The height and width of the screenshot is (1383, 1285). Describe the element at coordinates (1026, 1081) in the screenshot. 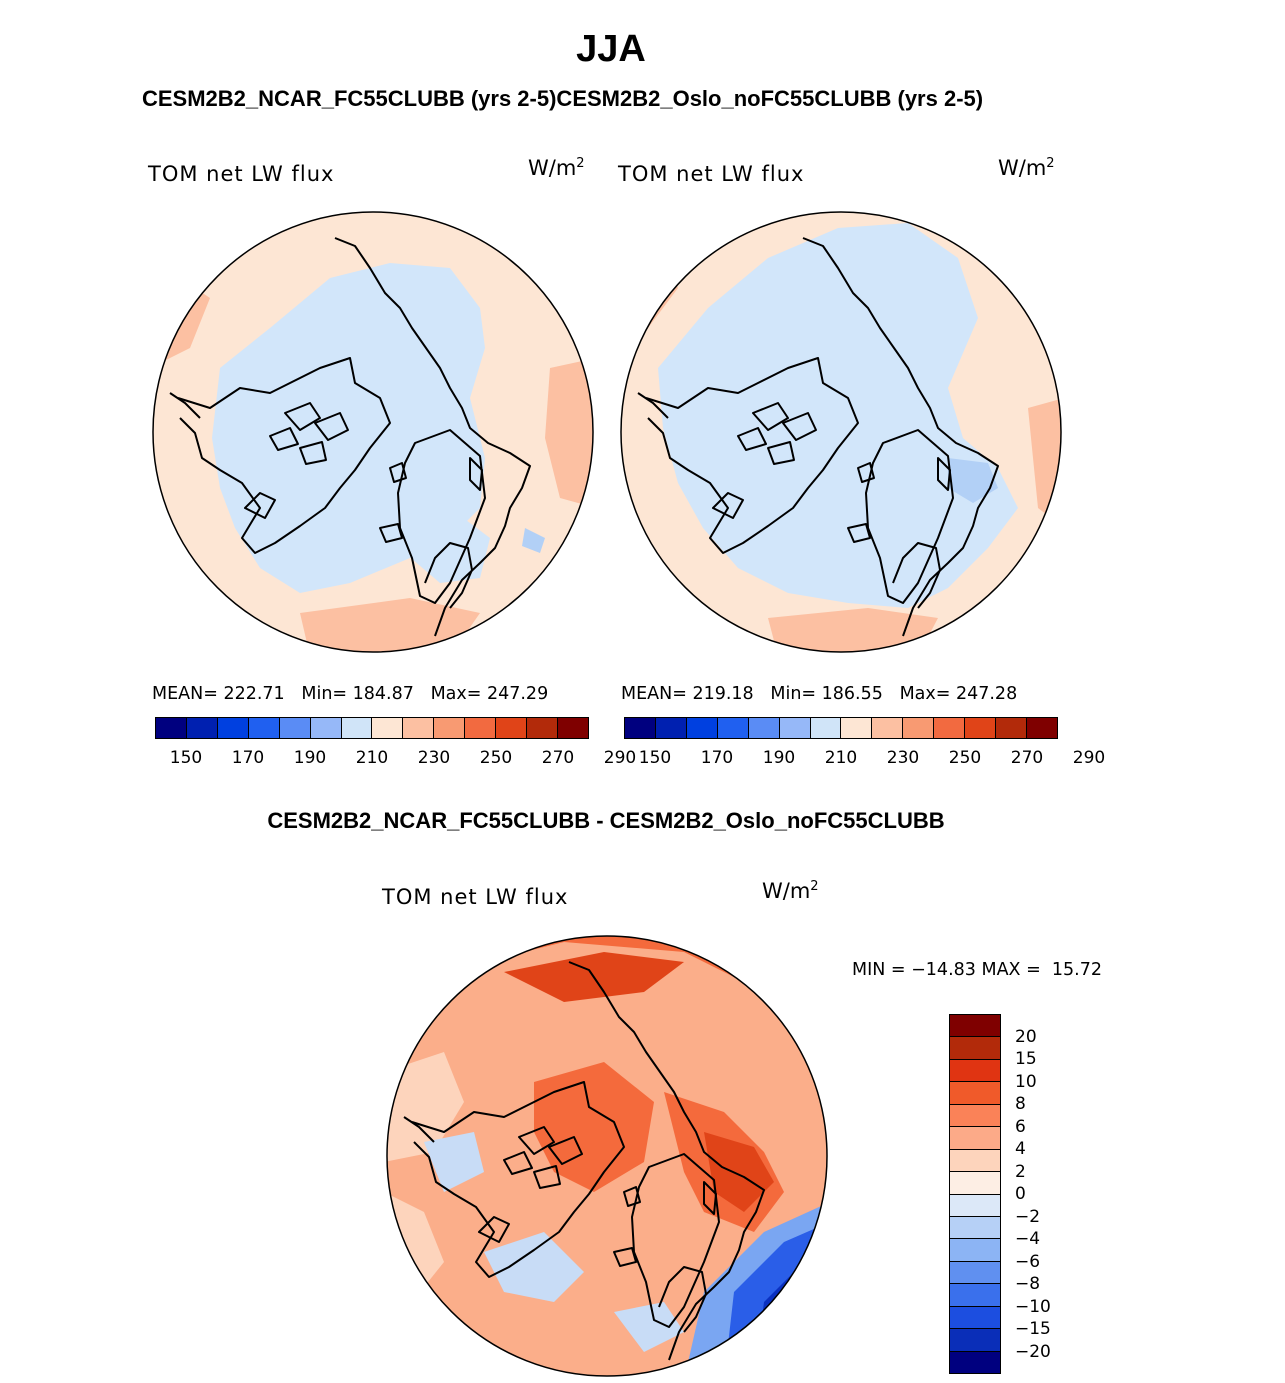

I see `colorbar-label: 10` at that location.